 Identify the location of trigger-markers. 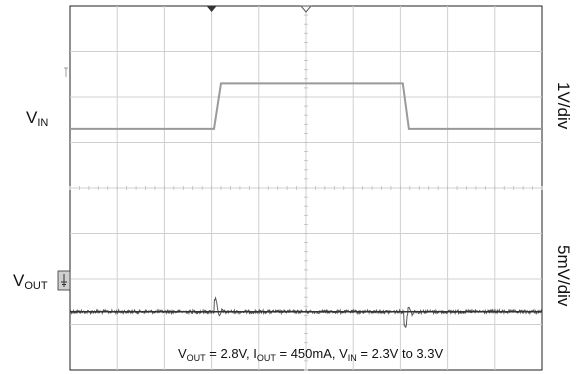
(259, 9).